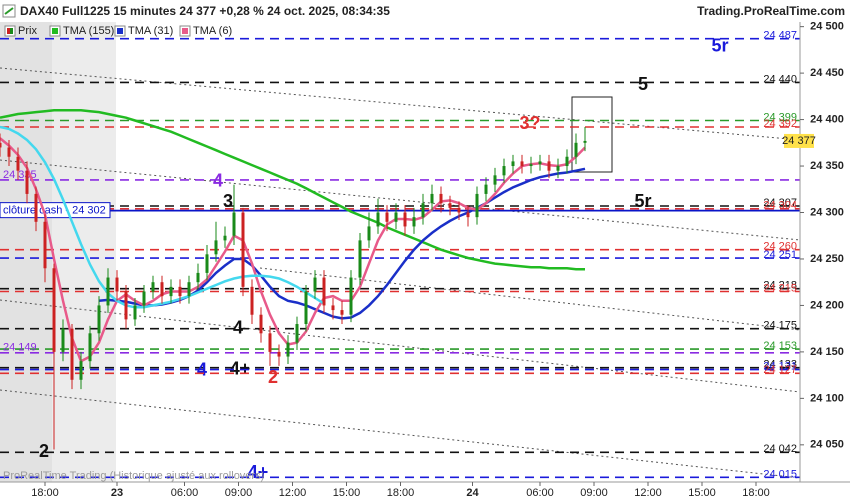 Image resolution: width=850 pixels, height=500 pixels. Describe the element at coordinates (827, 212) in the screenshot. I see `y-tick-label: 24 300` at that location.